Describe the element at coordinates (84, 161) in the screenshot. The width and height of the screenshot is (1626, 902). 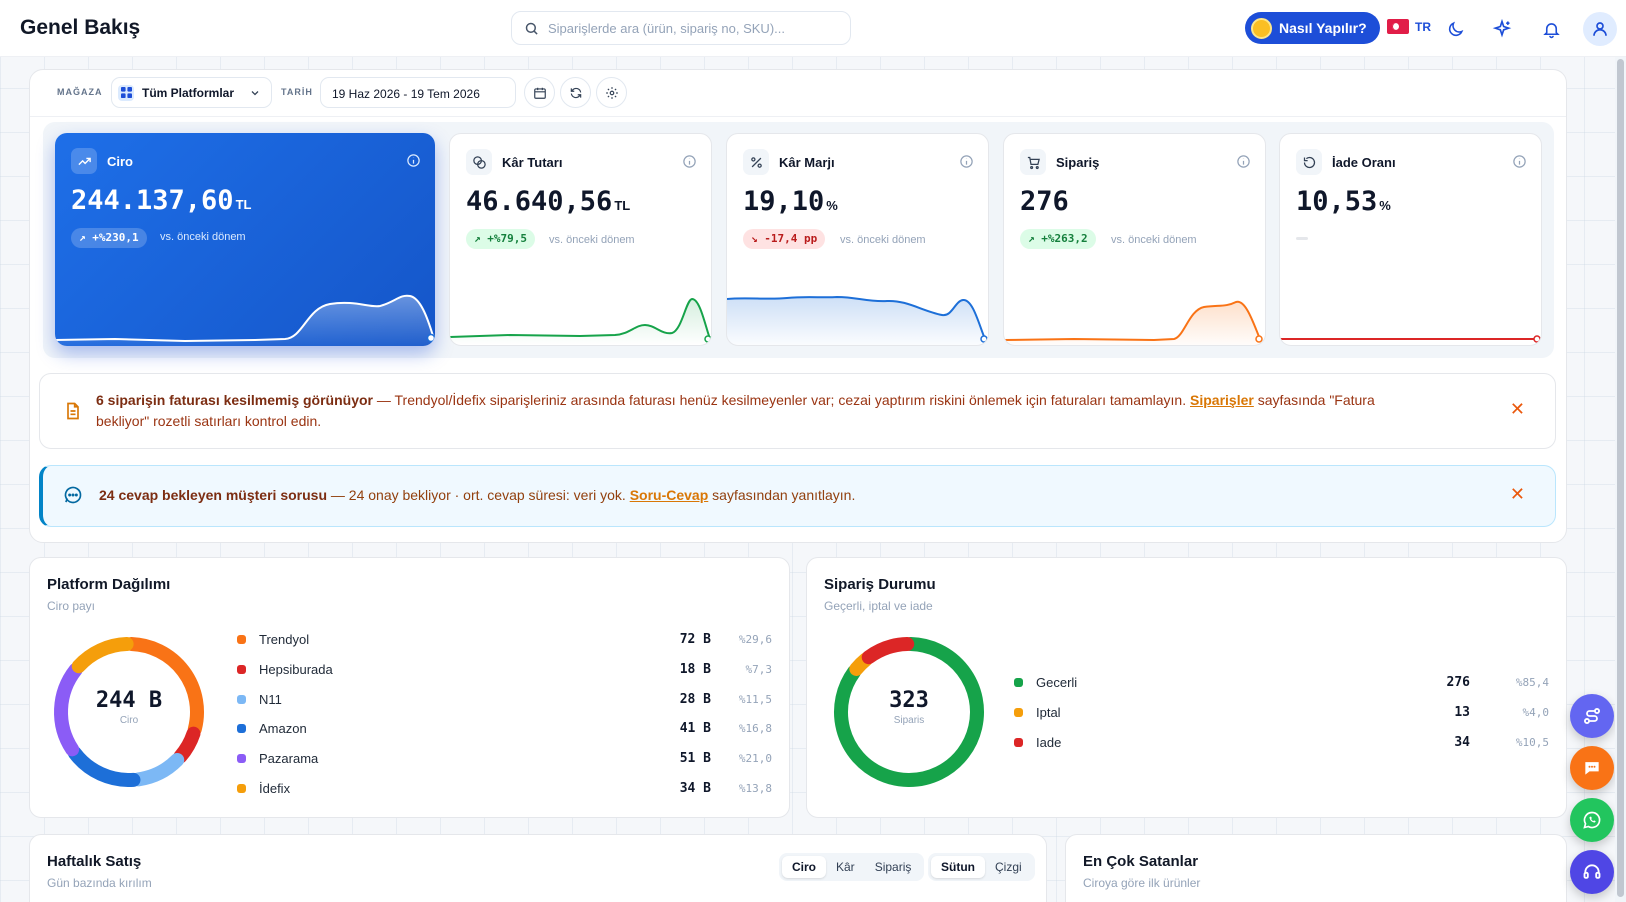
I see `trending-up-icon` at that location.